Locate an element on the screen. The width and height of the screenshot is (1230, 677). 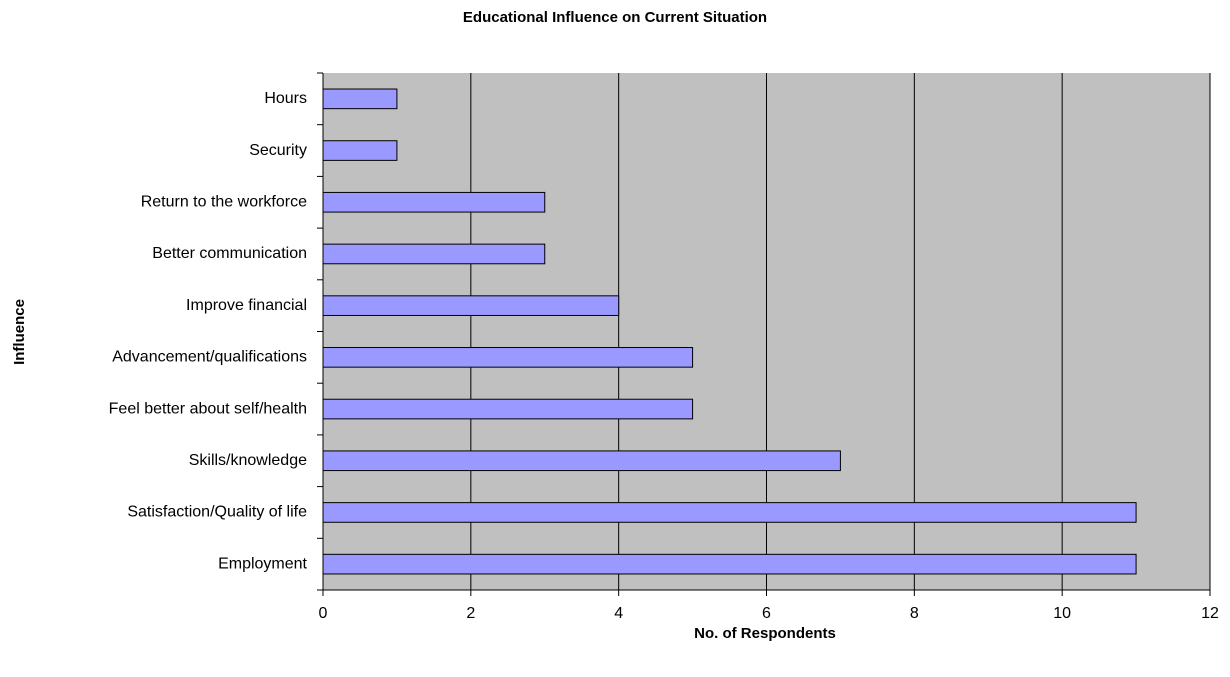
x-tick-label: 6 is located at coordinates (766, 613).